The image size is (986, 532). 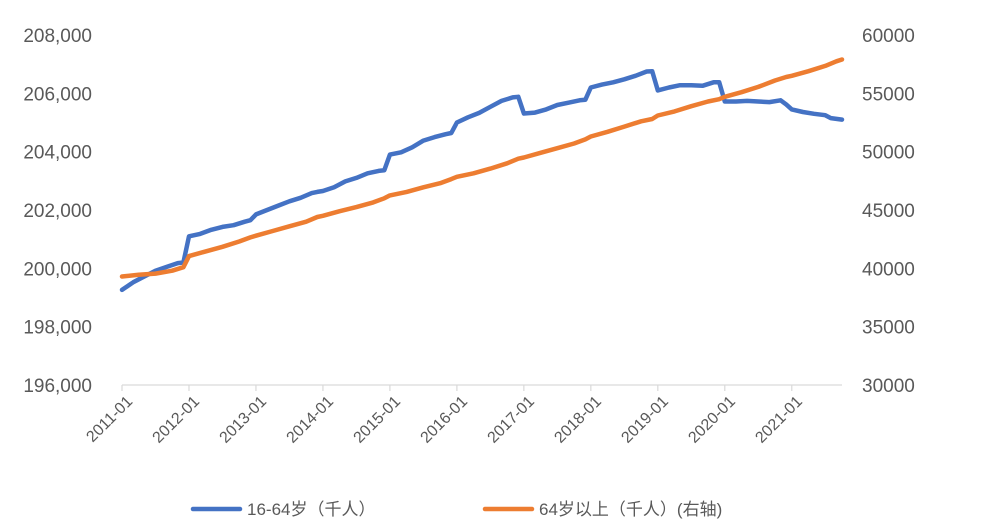 I want to click on x-tick-label: 2013-01, so click(x=244, y=420).